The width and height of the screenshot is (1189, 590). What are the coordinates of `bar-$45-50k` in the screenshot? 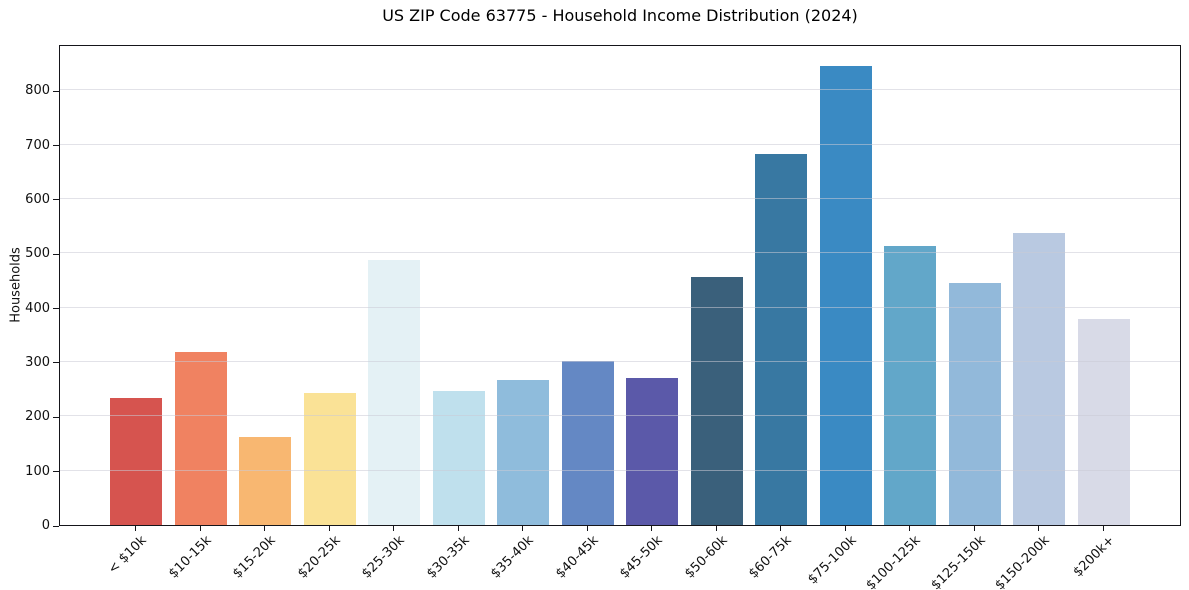 It's located at (652, 451).